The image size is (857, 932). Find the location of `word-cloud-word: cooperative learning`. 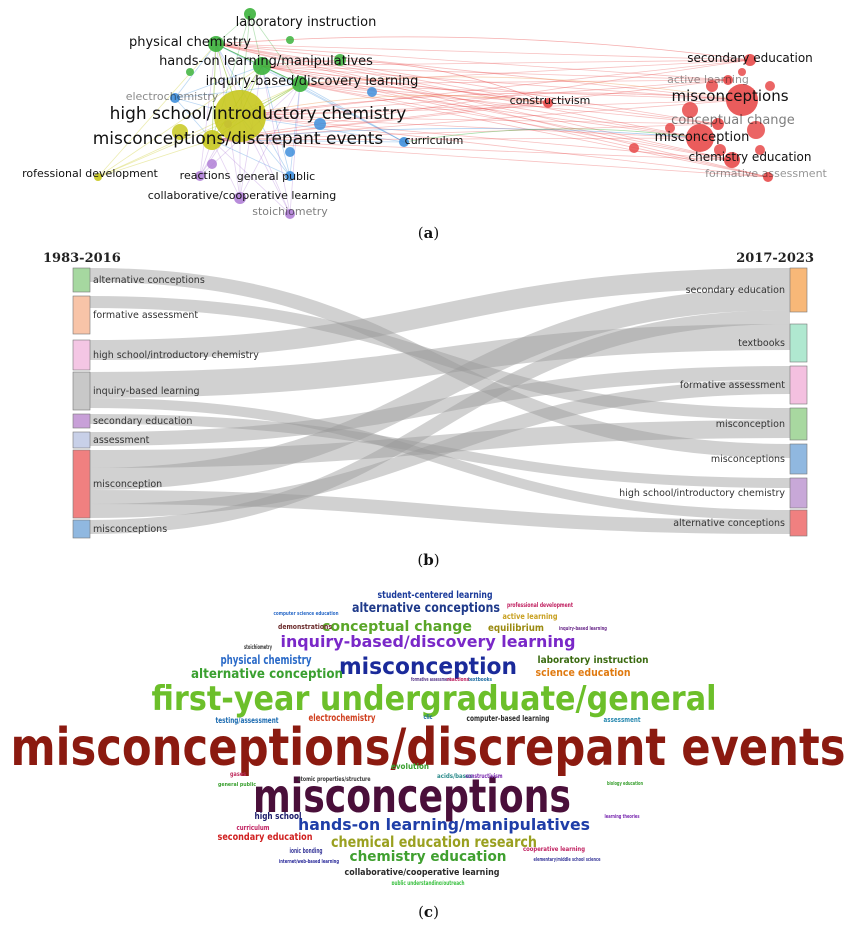

word-cloud-word: cooperative learning is located at coordinates (554, 849).